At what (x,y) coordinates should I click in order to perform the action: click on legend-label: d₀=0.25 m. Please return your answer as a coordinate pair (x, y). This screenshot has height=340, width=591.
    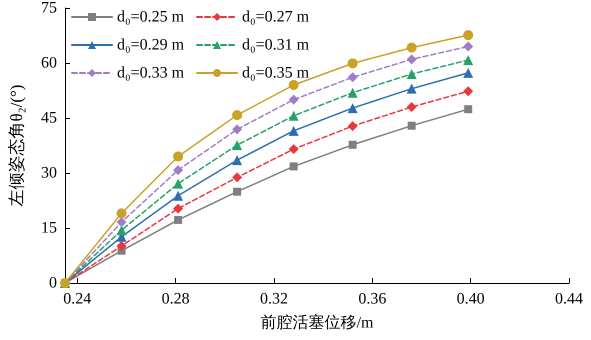
    Looking at the image, I should click on (151, 17).